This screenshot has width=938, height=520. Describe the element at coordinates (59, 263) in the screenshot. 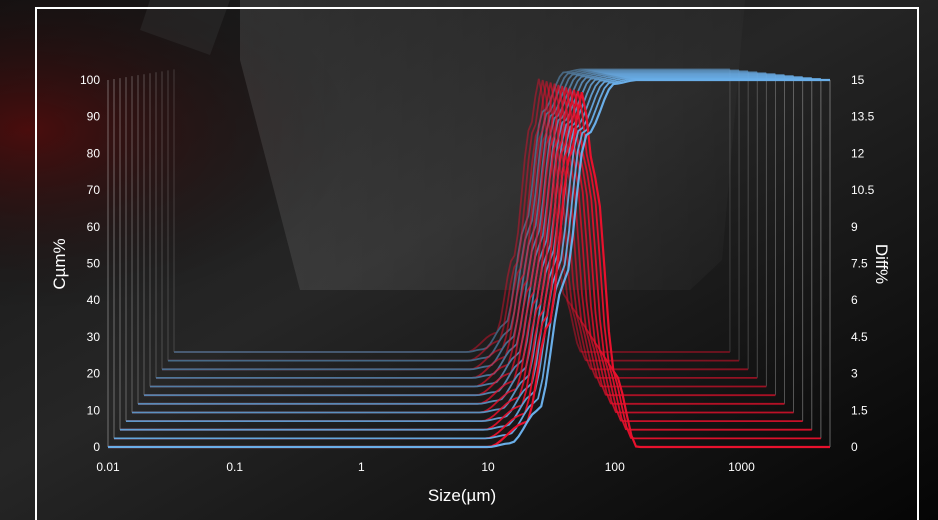

I see `y-axis-label: Cµm%` at that location.